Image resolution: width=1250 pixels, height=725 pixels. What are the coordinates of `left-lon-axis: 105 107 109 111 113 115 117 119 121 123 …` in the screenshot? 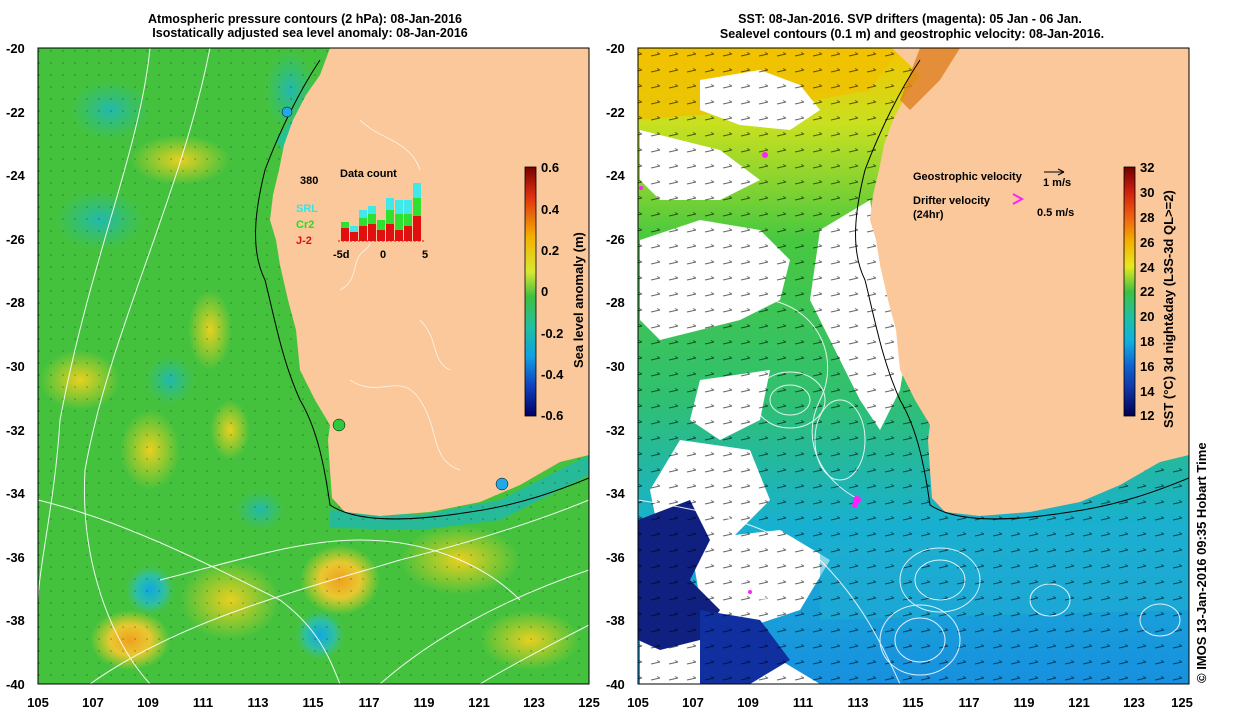 It's located at (313, 702).